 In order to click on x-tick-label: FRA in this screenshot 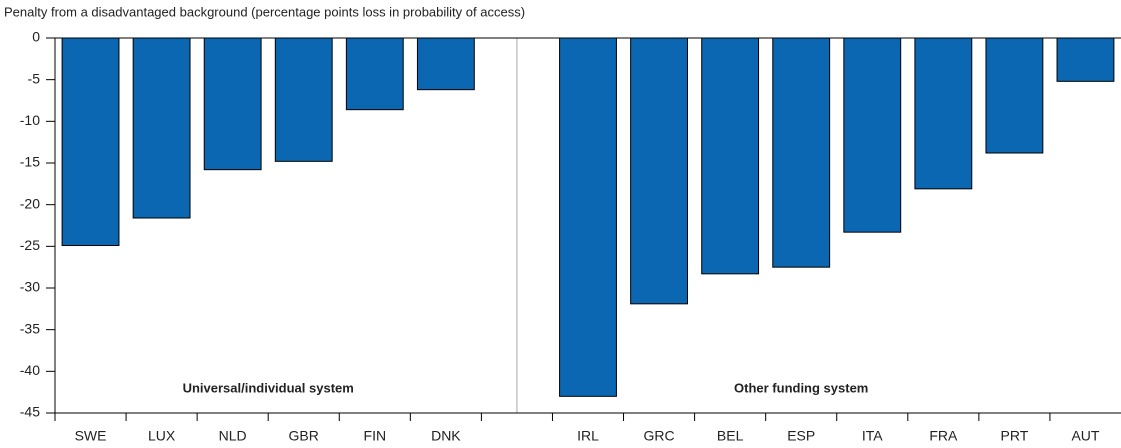, I will do `click(943, 436)`.